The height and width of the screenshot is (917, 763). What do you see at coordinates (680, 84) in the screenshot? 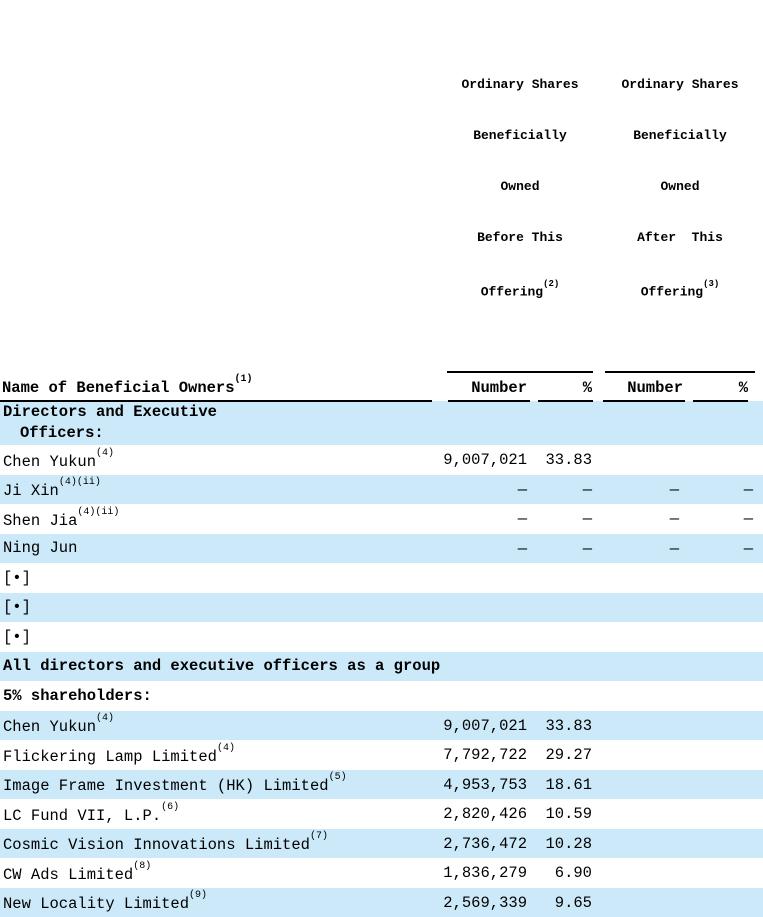
I see `group-after-line: Ordinary Shares` at bounding box center [680, 84].